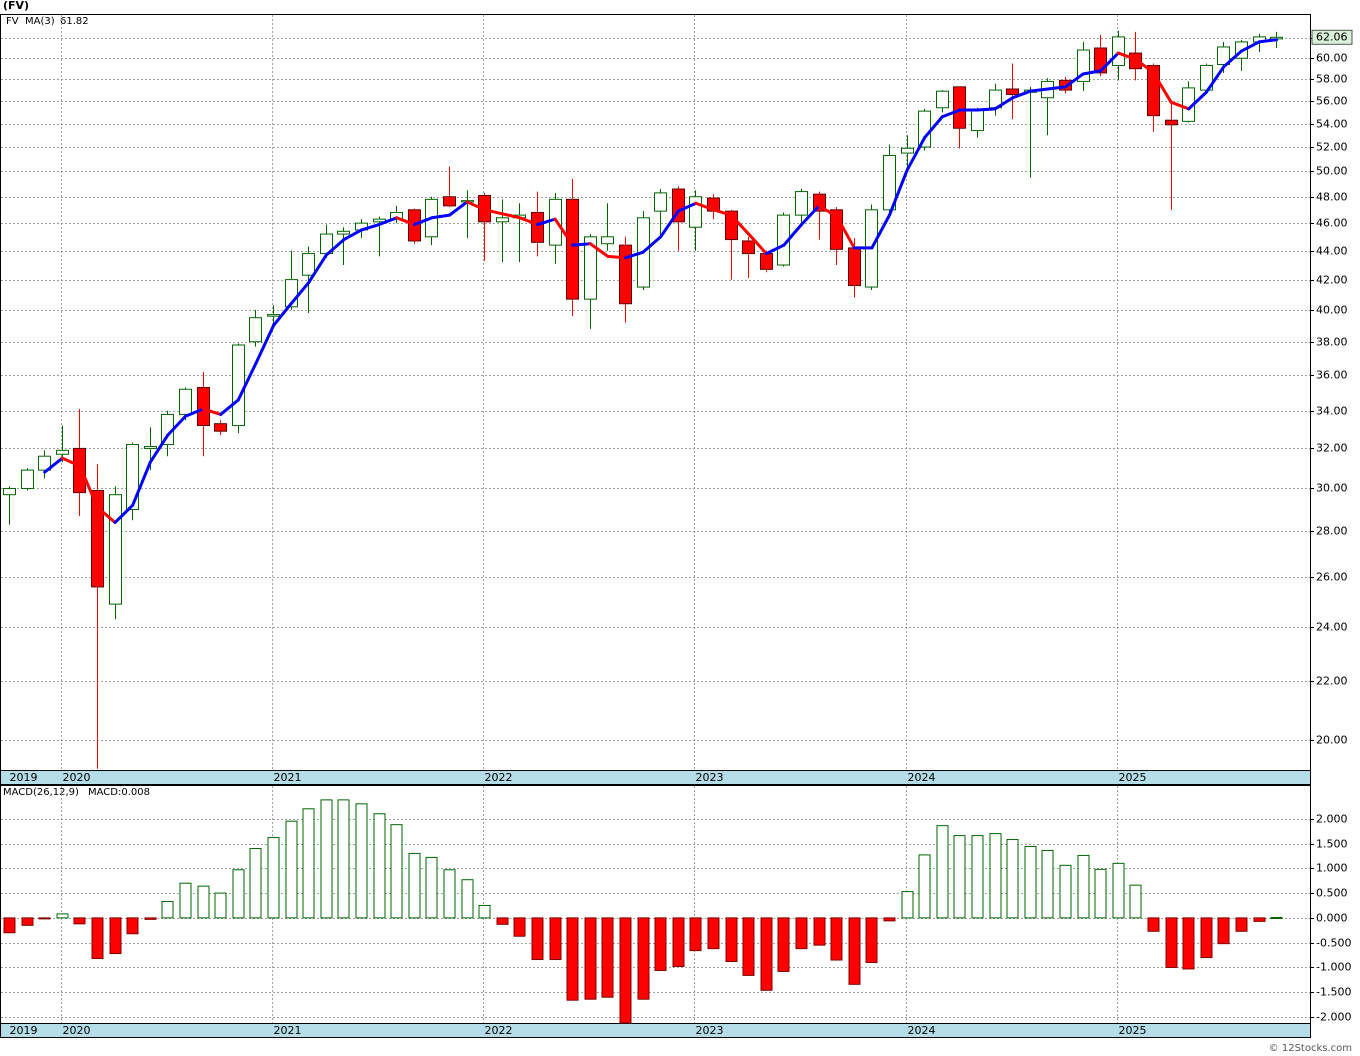 Image resolution: width=1360 pixels, height=1056 pixels. What do you see at coordinates (119, 792) in the screenshot?
I see `macd-legend: MACD:0.008` at bounding box center [119, 792].